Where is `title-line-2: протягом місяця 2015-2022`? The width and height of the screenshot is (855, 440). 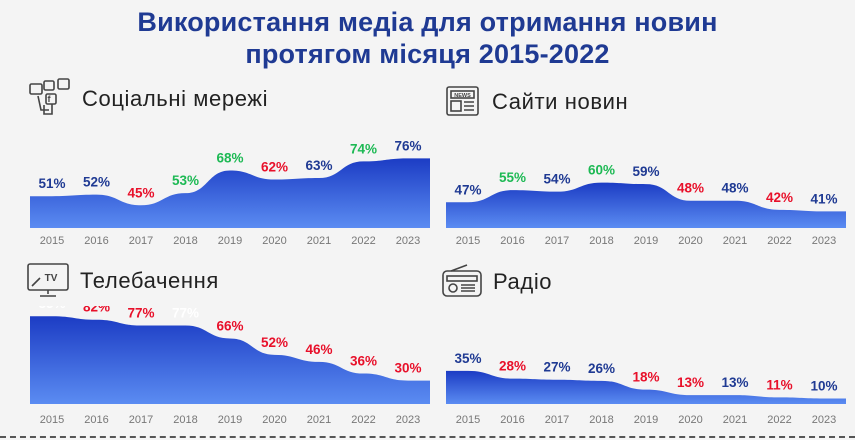
title-line-2: протягом місяця 2015-2022 is located at coordinates (427, 54).